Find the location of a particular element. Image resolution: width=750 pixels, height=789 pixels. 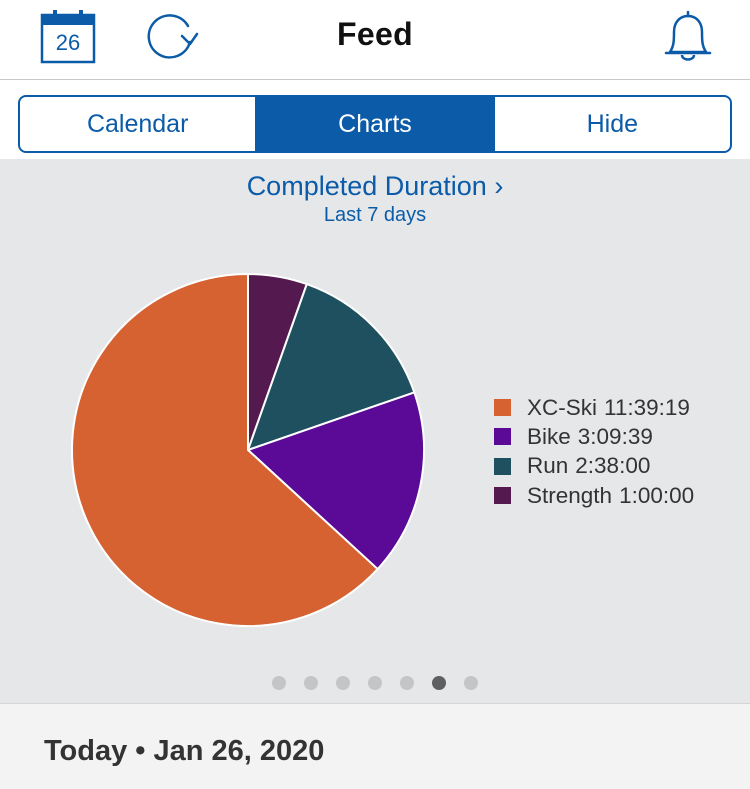

tab-charts: Charts is located at coordinates (376, 124).